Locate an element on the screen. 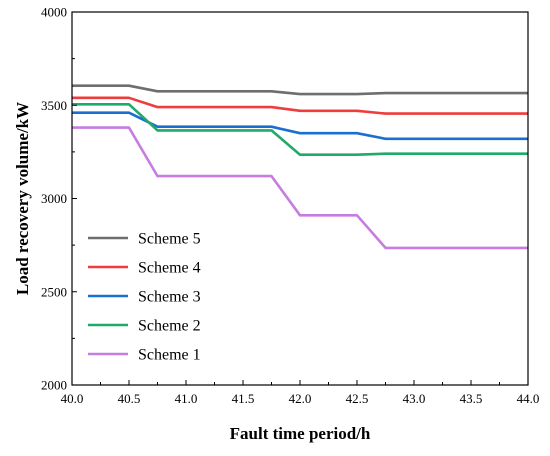 This screenshot has width=550, height=456. legend: Scheme 5 Scheme 4 Scheme 3 Scheme 2 Scheme 1 is located at coordinates (144, 297).